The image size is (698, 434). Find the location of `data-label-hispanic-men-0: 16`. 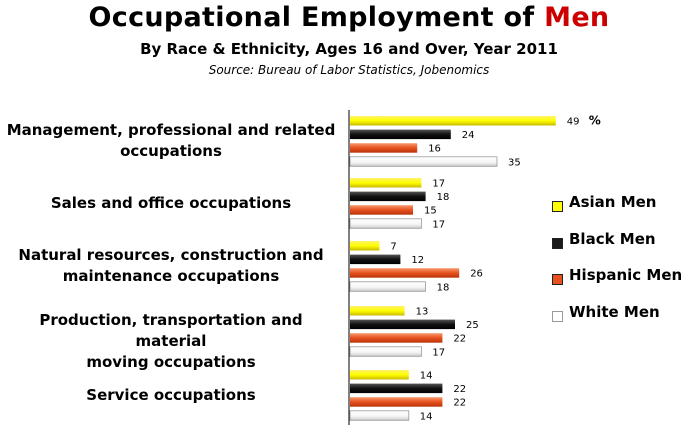

data-label-hispanic-men-0: 16 is located at coordinates (434, 149).